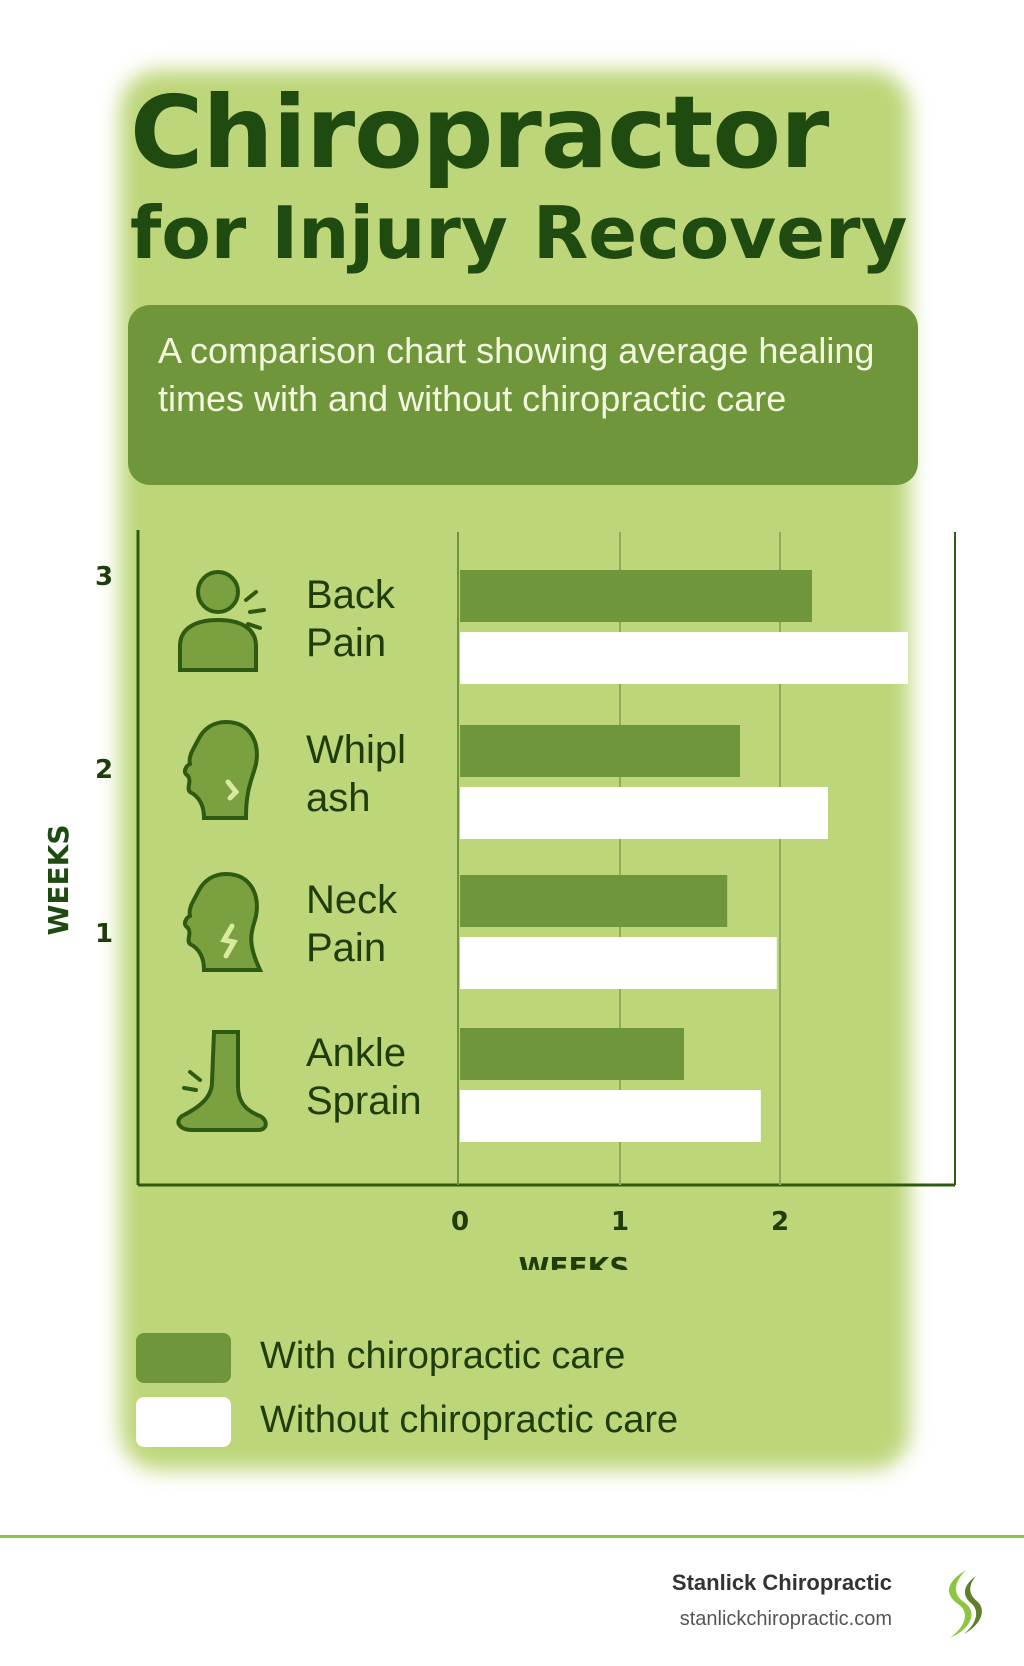 This screenshot has width=1024, height=1666. I want to click on x-tick-label: 1, so click(620, 1222).